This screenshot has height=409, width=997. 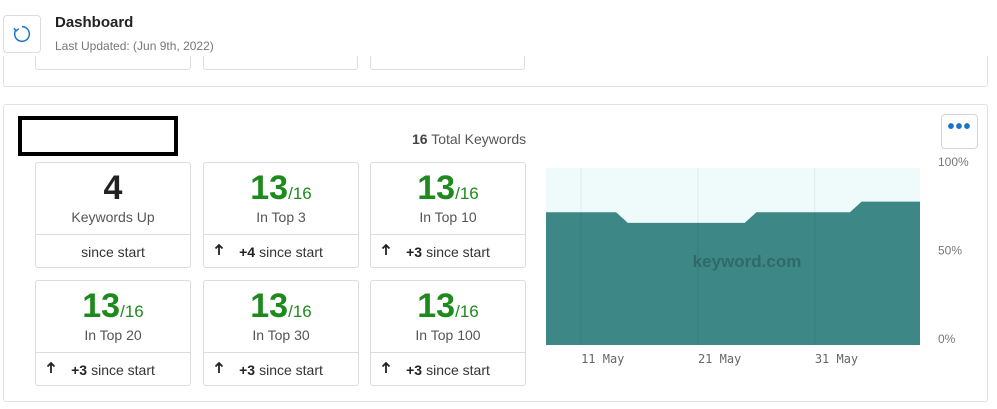 I want to click on stat-change: +4 since start, so click(x=281, y=251).